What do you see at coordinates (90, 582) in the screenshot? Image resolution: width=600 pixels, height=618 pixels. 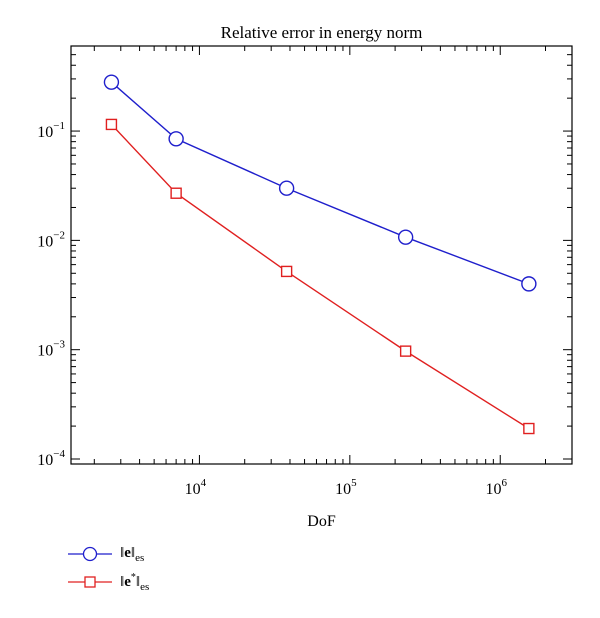 I see `legend-swatch-square` at bounding box center [90, 582].